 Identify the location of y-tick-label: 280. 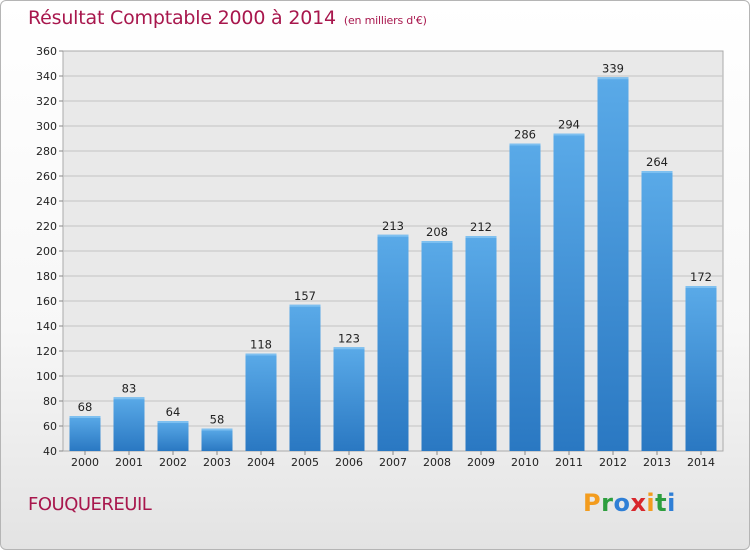
(46, 151).